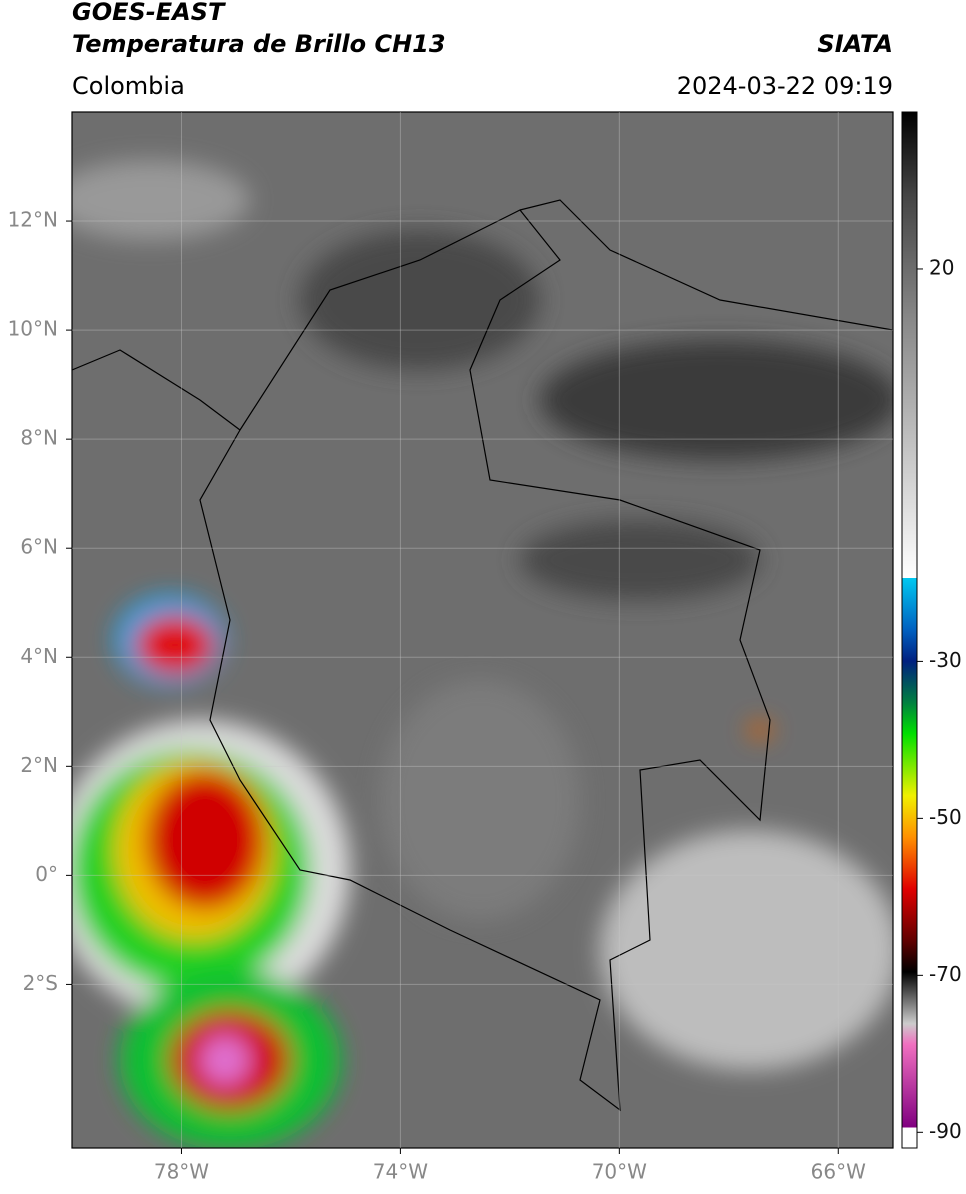 The image size is (966, 1194). Describe the element at coordinates (945, 974) in the screenshot. I see `colorbar-tick-label: -70` at that location.